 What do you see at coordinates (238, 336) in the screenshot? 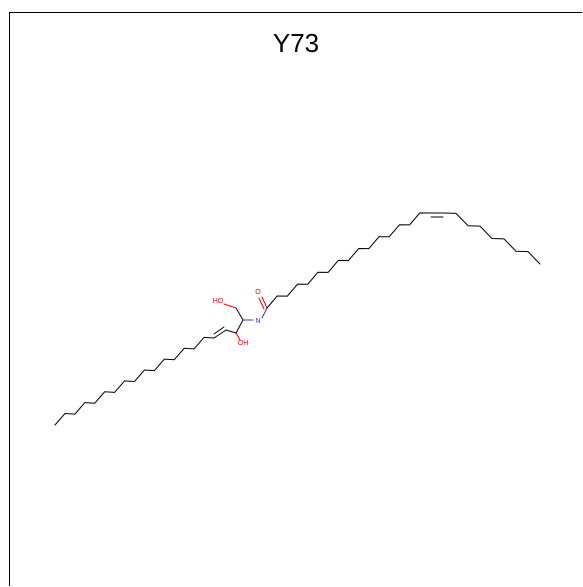
I see `bond-c3-oh` at bounding box center [238, 336].